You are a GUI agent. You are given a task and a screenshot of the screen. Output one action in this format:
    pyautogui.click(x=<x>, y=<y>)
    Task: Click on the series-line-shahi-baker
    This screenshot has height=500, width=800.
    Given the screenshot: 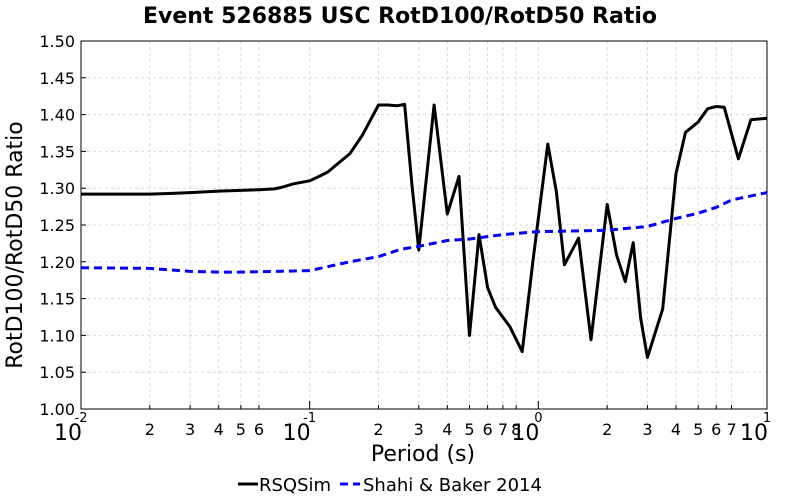 What is the action you would take?
    pyautogui.click(x=424, y=232)
    